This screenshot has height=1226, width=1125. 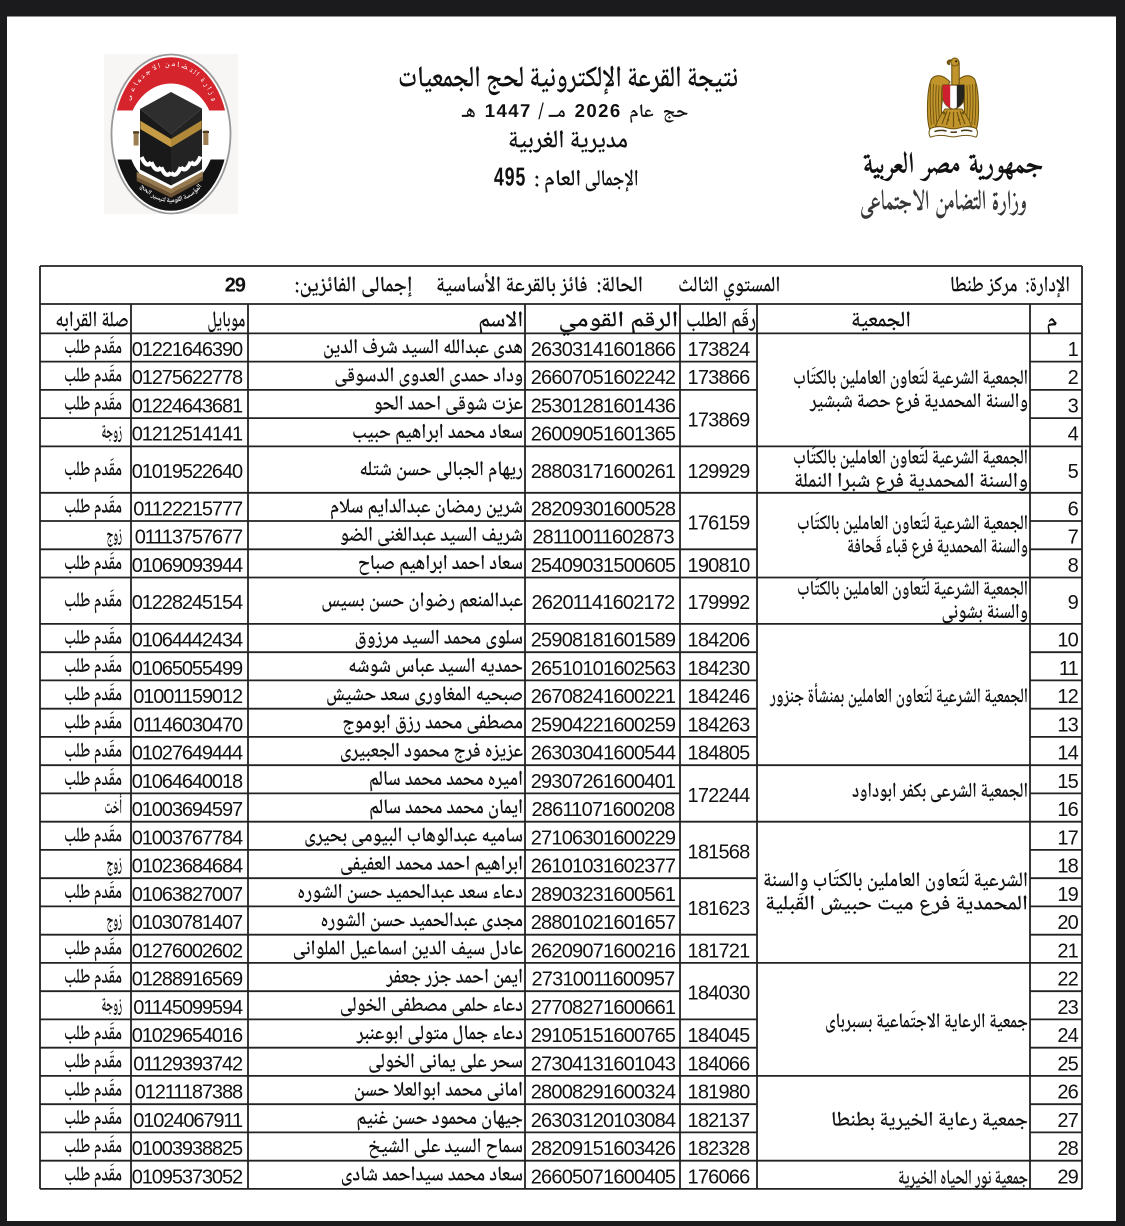 What do you see at coordinates (719, 603) in the screenshot?
I see `svg-text: 179992` at bounding box center [719, 603].